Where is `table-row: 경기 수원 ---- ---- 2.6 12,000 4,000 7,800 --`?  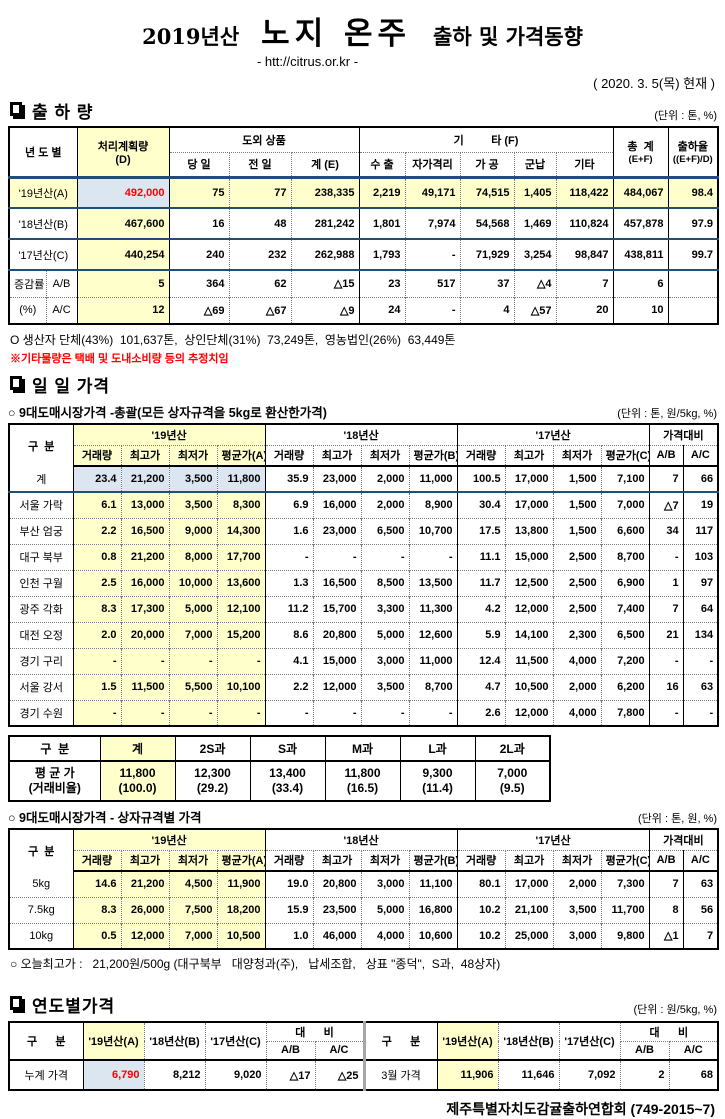
table-row: 경기 수원 ---- ---- 2.6 12,000 4,000 7,800 -- is located at coordinates (364, 712).